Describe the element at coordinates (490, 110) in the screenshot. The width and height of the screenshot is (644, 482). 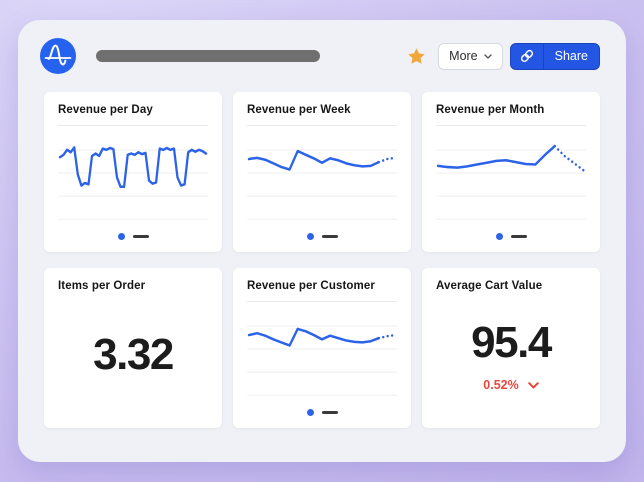
I see `card-title: Revenue per Month` at that location.